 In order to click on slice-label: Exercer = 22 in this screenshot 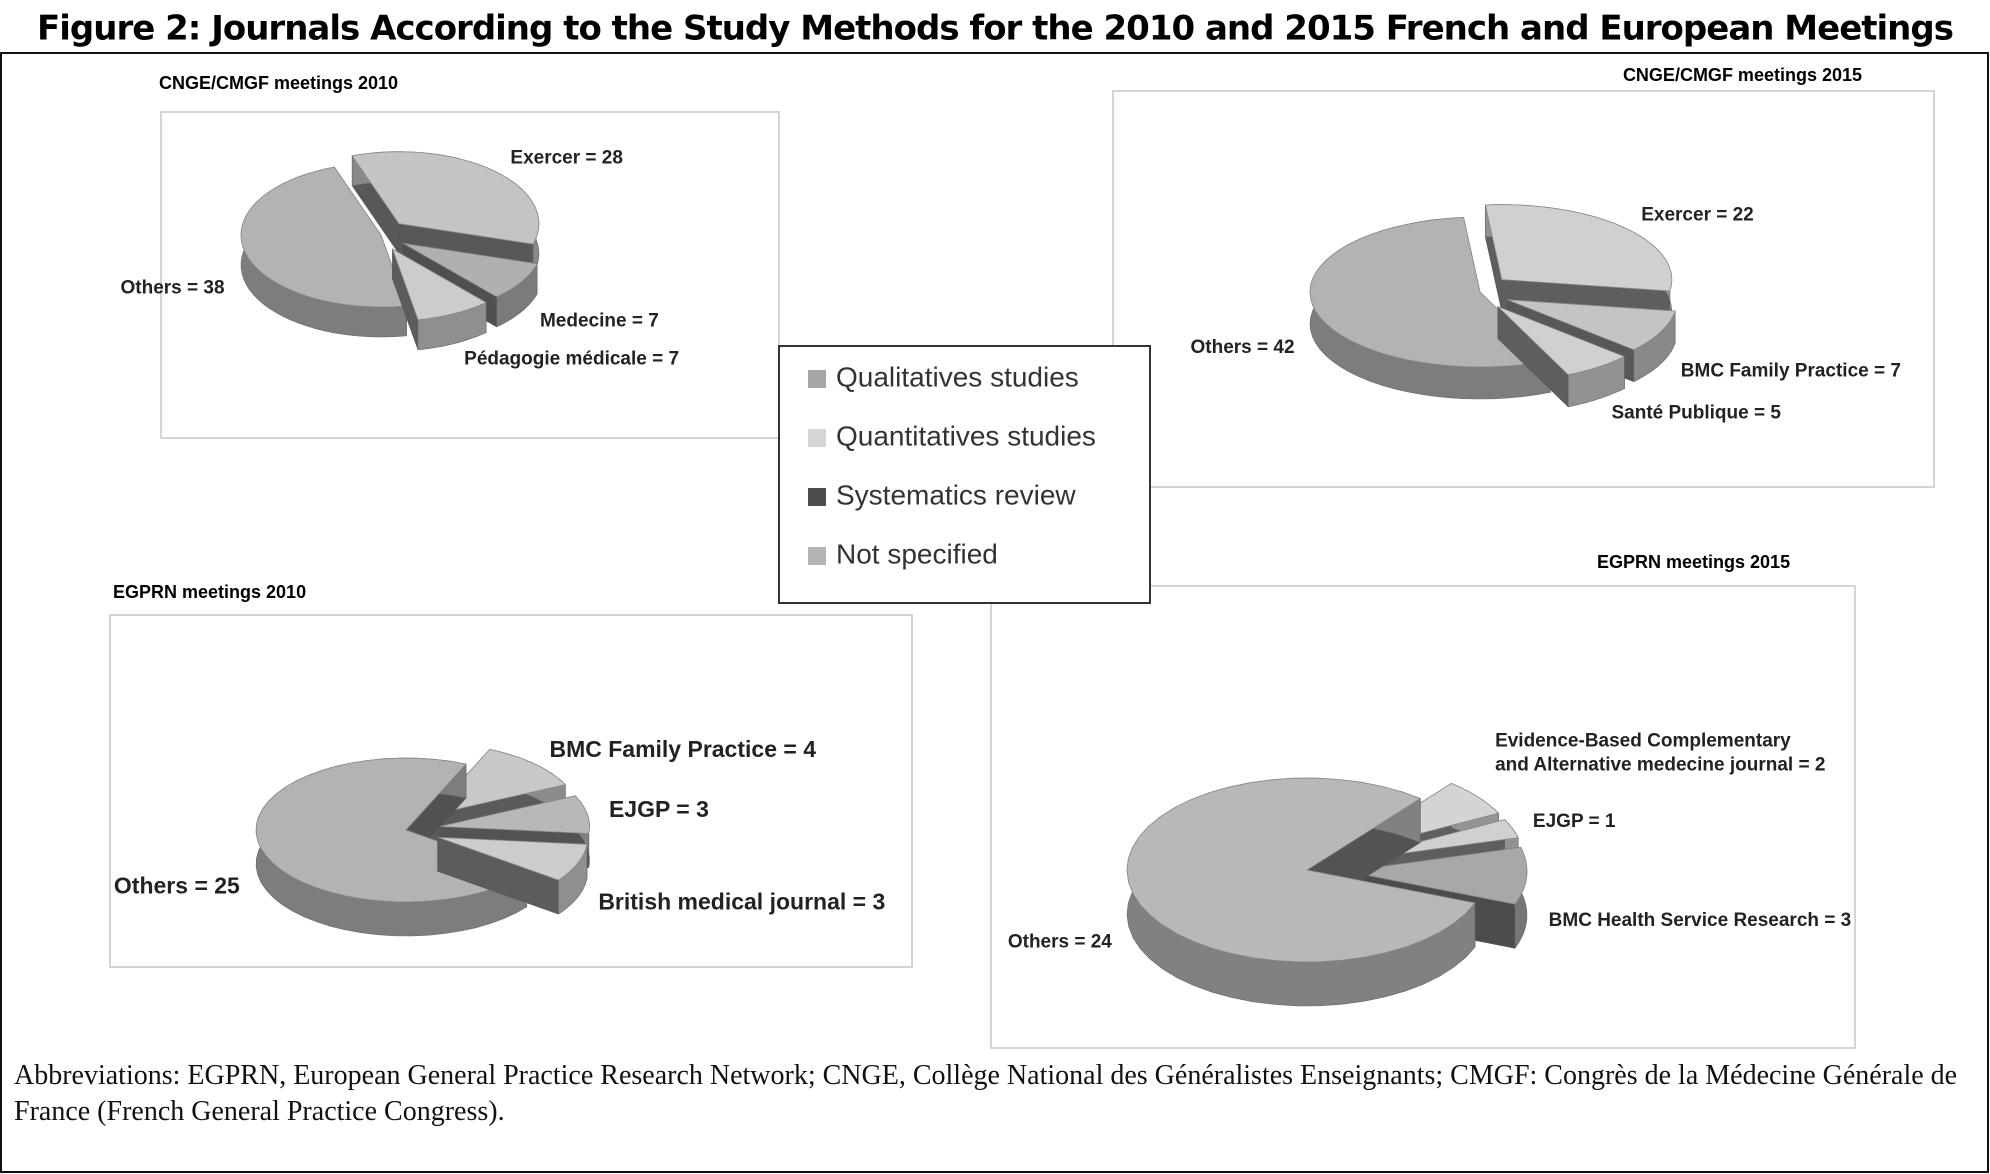, I will do `click(1697, 215)`.